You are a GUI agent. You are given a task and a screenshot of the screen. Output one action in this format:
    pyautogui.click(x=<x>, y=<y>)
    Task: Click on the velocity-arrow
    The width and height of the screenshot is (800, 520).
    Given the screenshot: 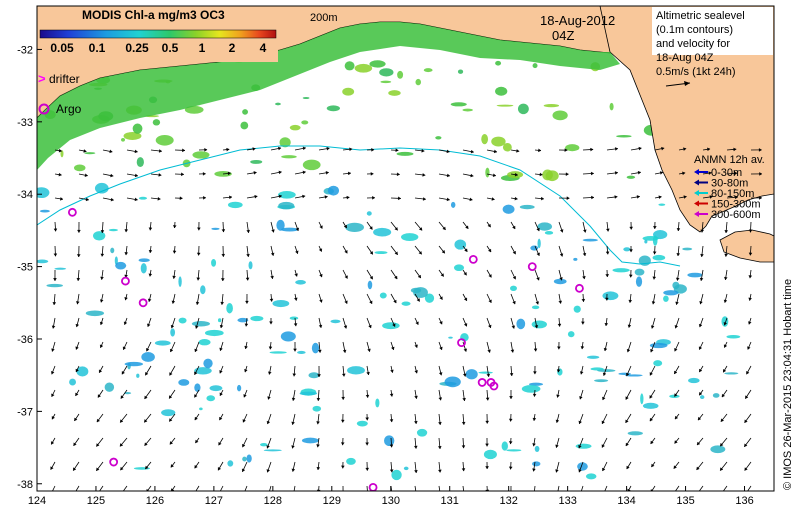 What is the action you would take?
    pyautogui.click(x=54, y=488)
    